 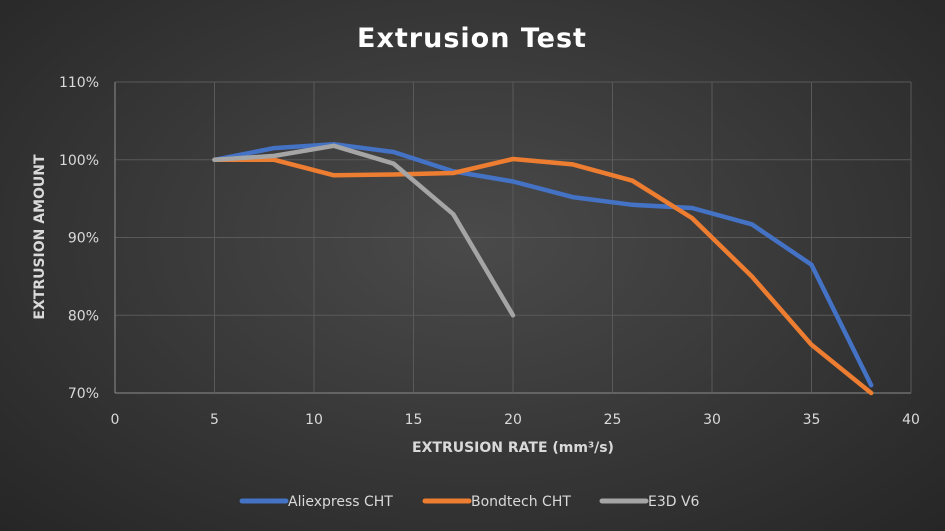 I want to click on y-tick-label: 90%, so click(x=83, y=239).